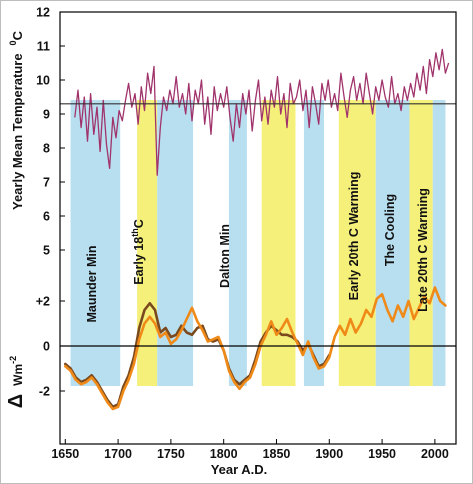 Image resolution: width=473 pixels, height=484 pixels. Describe the element at coordinates (46, 149) in the screenshot. I see `y-tick-label: 8` at that location.